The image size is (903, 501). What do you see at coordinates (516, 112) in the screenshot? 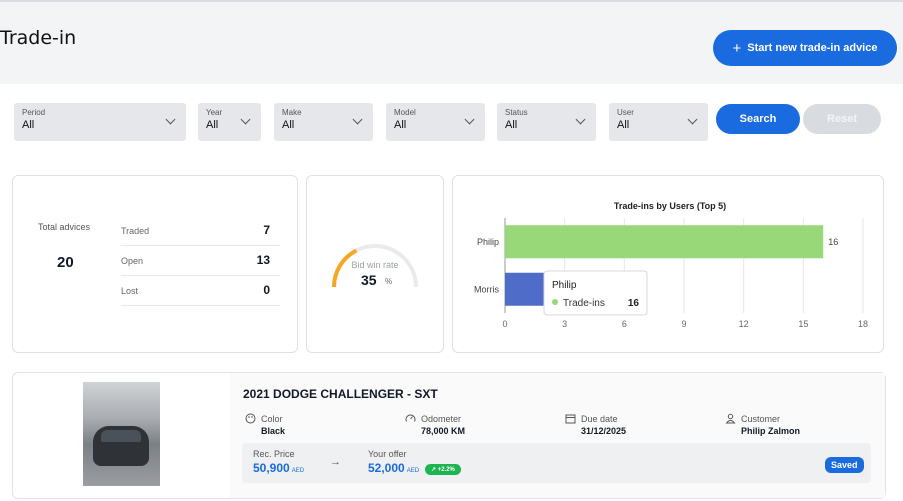
I see `filter-label: Status` at bounding box center [516, 112].